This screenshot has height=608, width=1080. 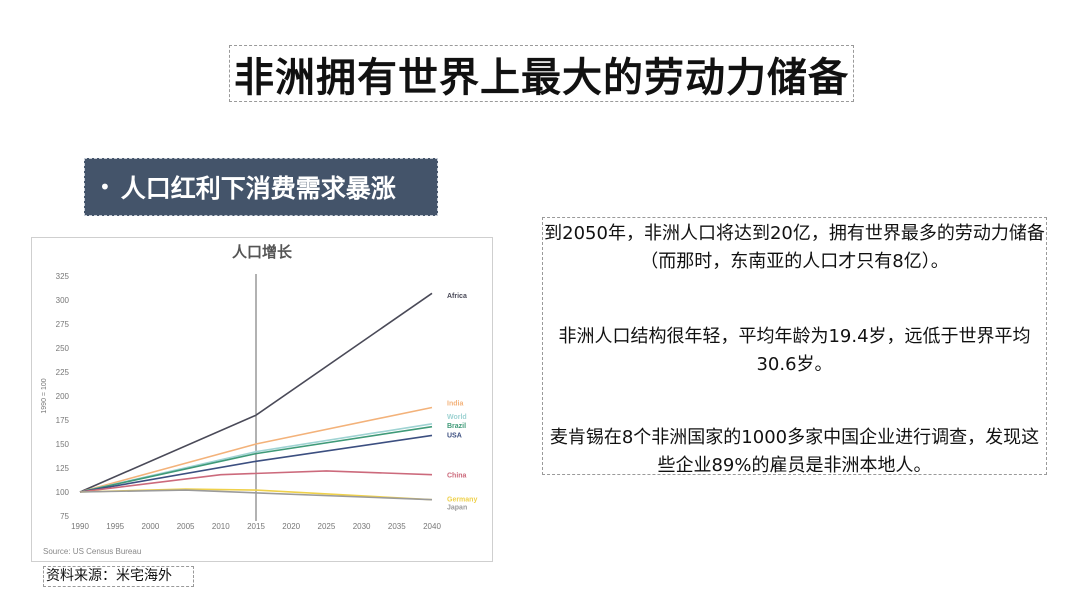 I want to click on chart-source: Source: US Census Bureau, so click(x=92, y=551).